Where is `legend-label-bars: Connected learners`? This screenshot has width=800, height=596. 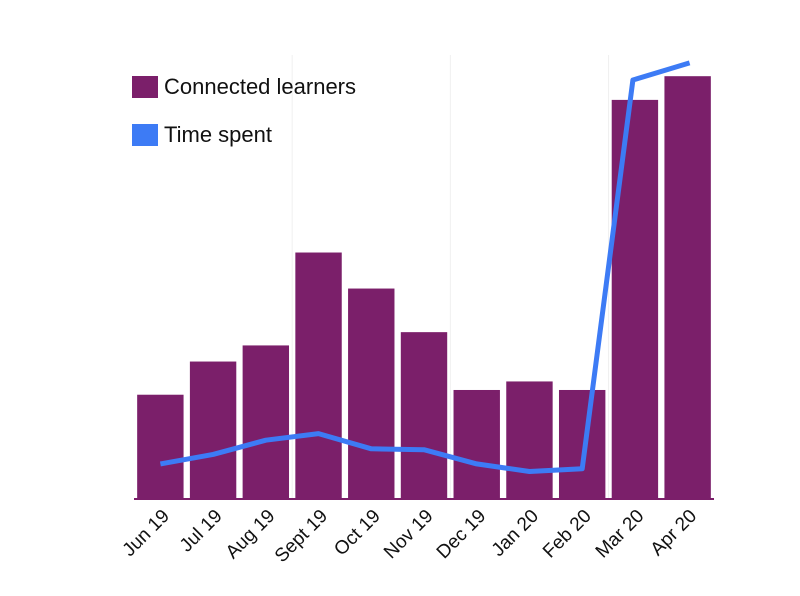
legend-label-bars: Connected learners is located at coordinates (260, 86).